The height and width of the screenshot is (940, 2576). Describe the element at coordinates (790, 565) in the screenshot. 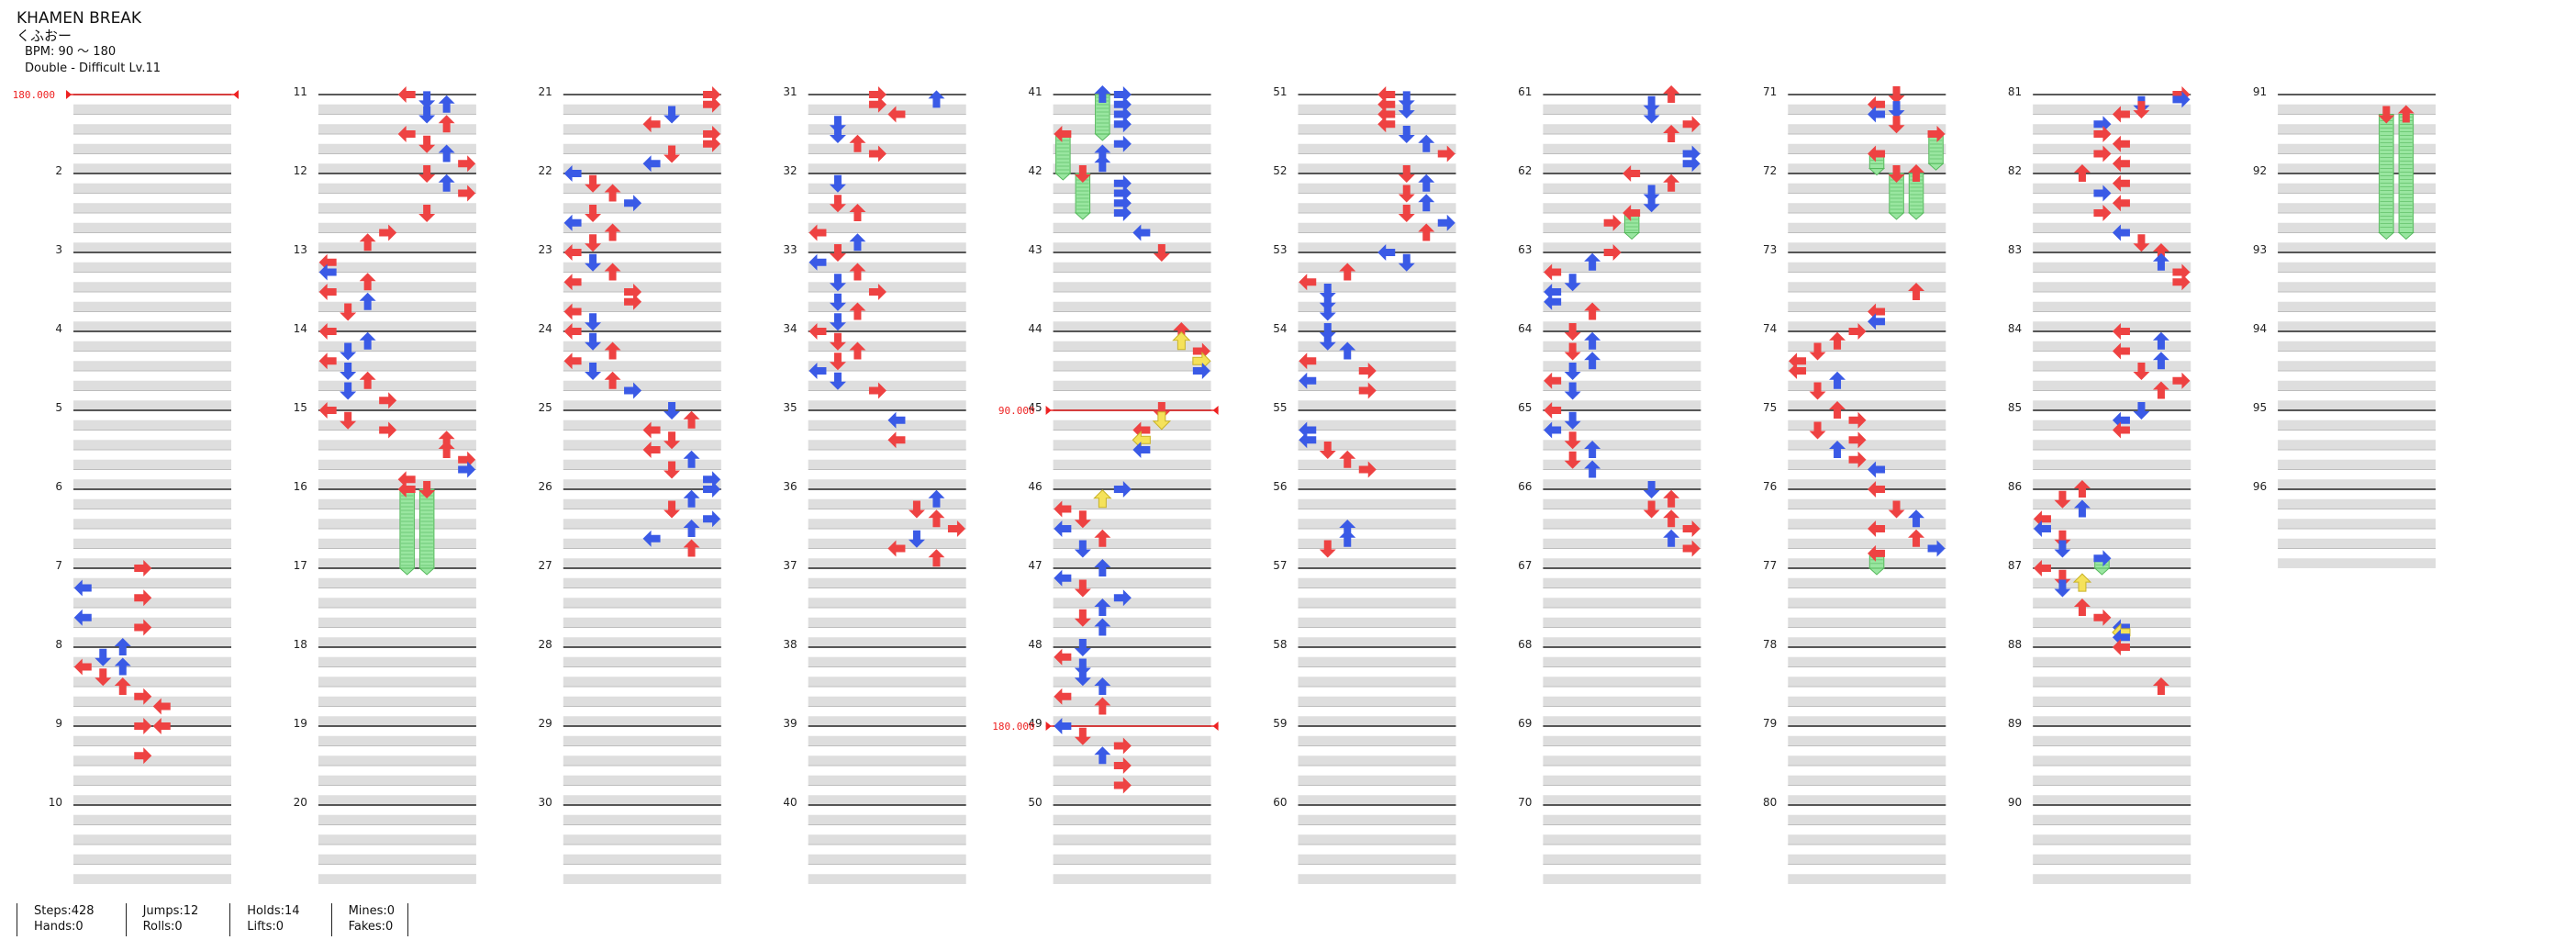

I see `measure-number: 37` at that location.